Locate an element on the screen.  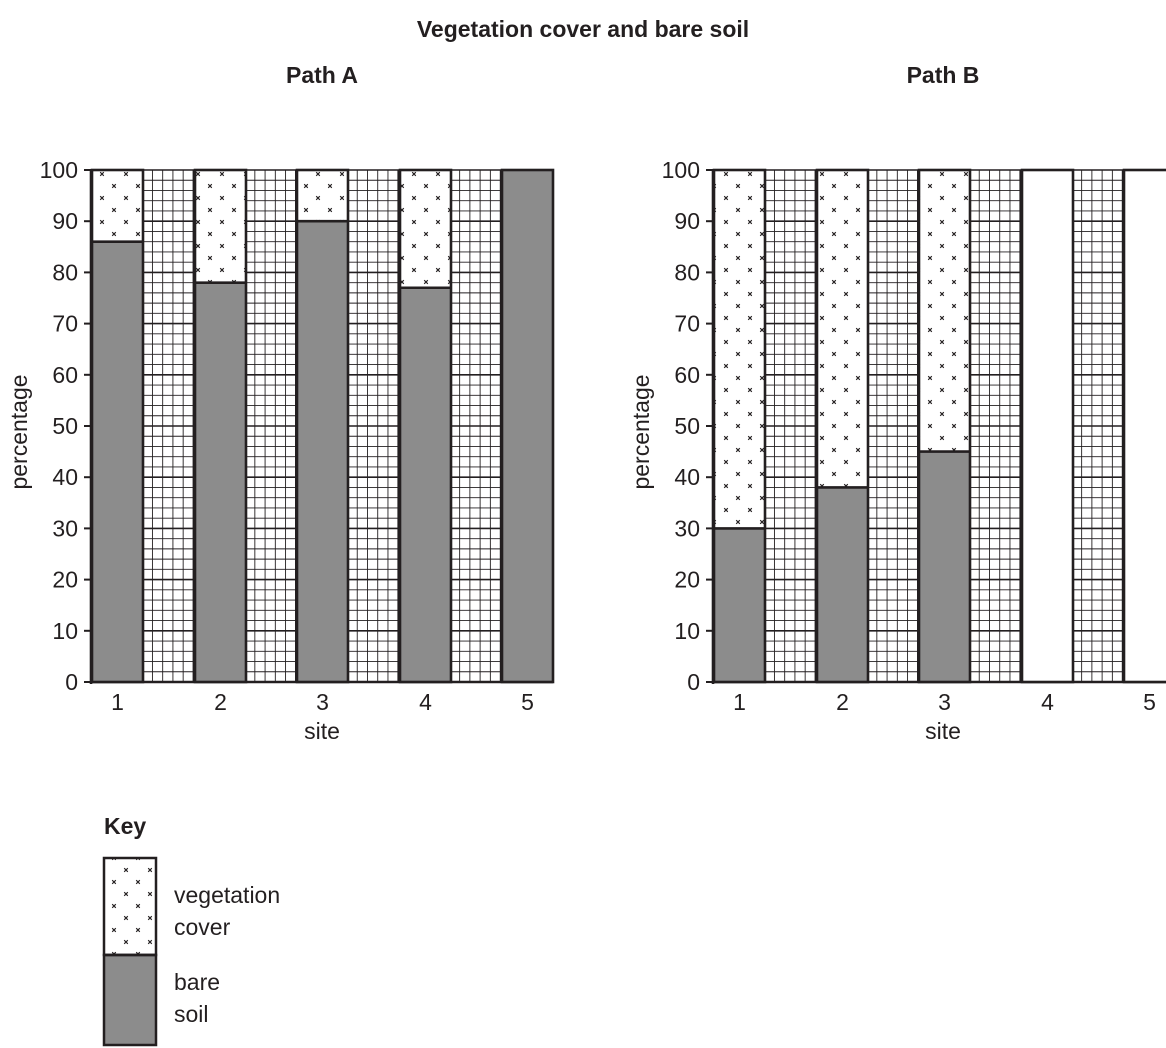
legend-swatch-bare-soil is located at coordinates (130, 1000).